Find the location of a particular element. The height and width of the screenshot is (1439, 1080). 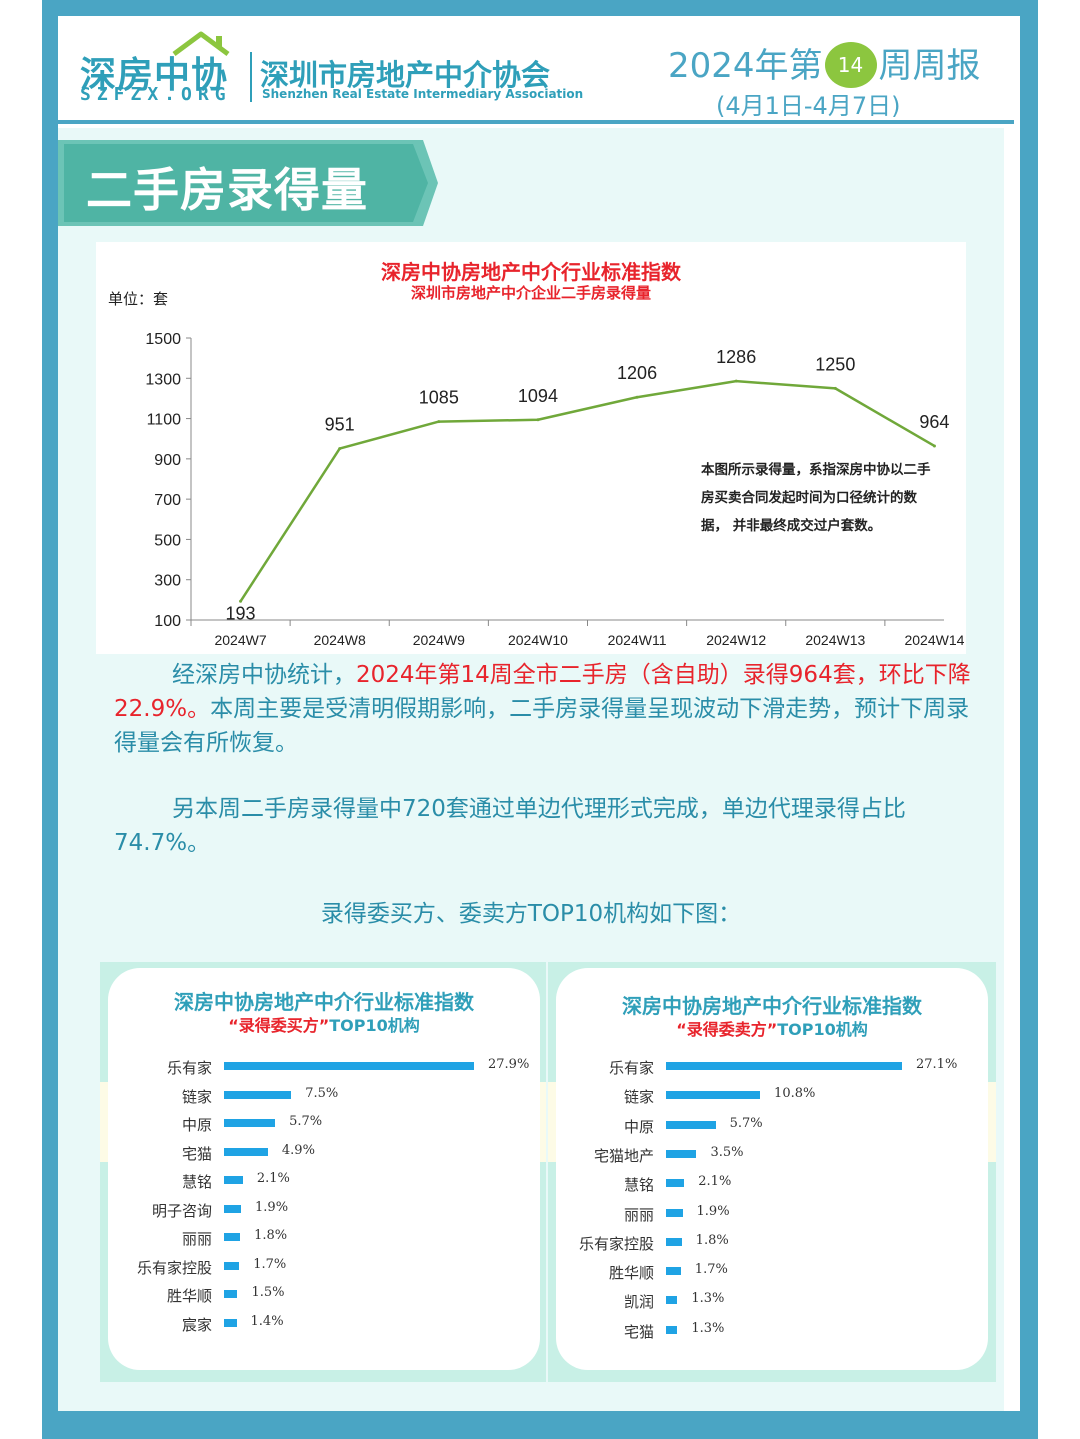

agency-text: 另本周二手房录得量中720套通过单边代理形式完成，单边代理录得占比74.7%。 is located at coordinates (510, 826).